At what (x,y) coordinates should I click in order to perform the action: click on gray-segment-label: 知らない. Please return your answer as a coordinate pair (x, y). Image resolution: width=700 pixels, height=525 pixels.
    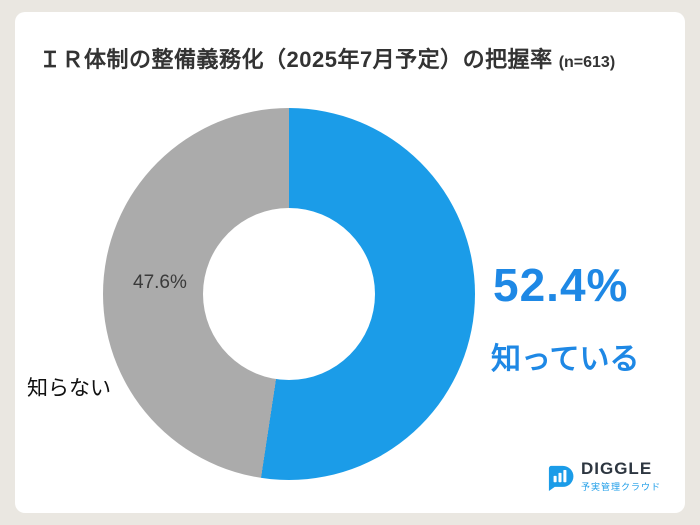
    Looking at the image, I should click on (69, 388).